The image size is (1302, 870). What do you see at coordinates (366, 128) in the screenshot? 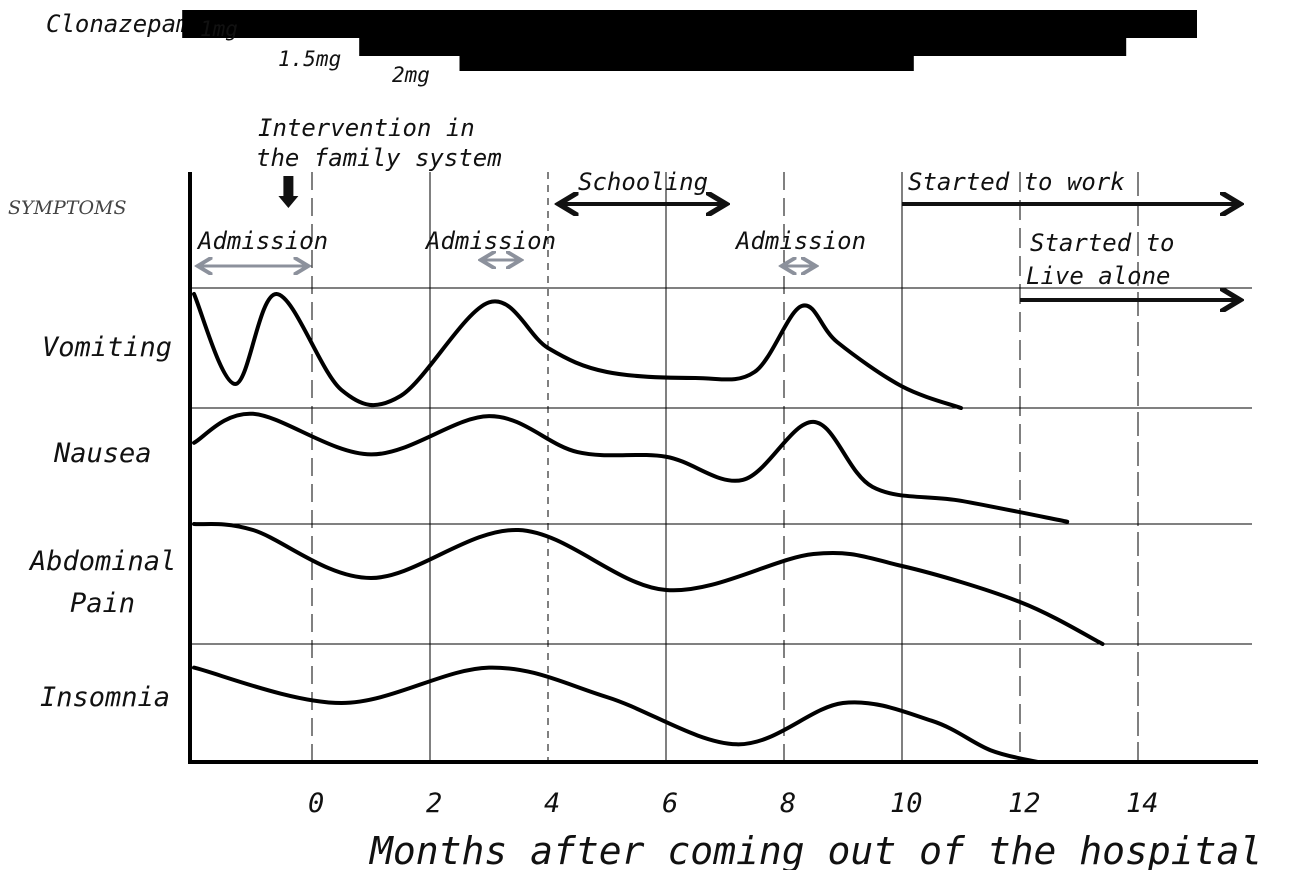
I see `intervention-label-line1: Intervention in` at bounding box center [366, 128].